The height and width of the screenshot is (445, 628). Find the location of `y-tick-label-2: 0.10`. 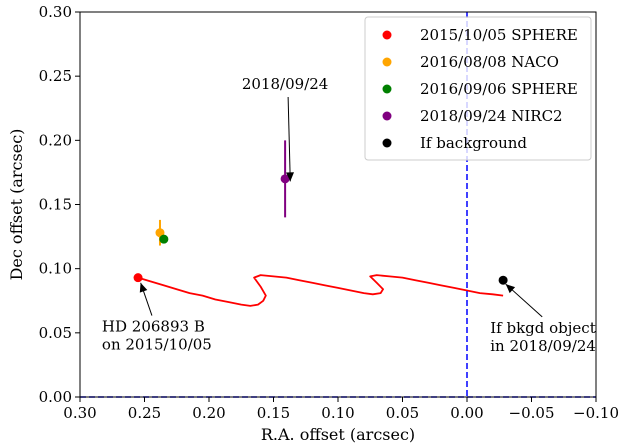

y-tick-label-2: 0.10 is located at coordinates (55, 269).